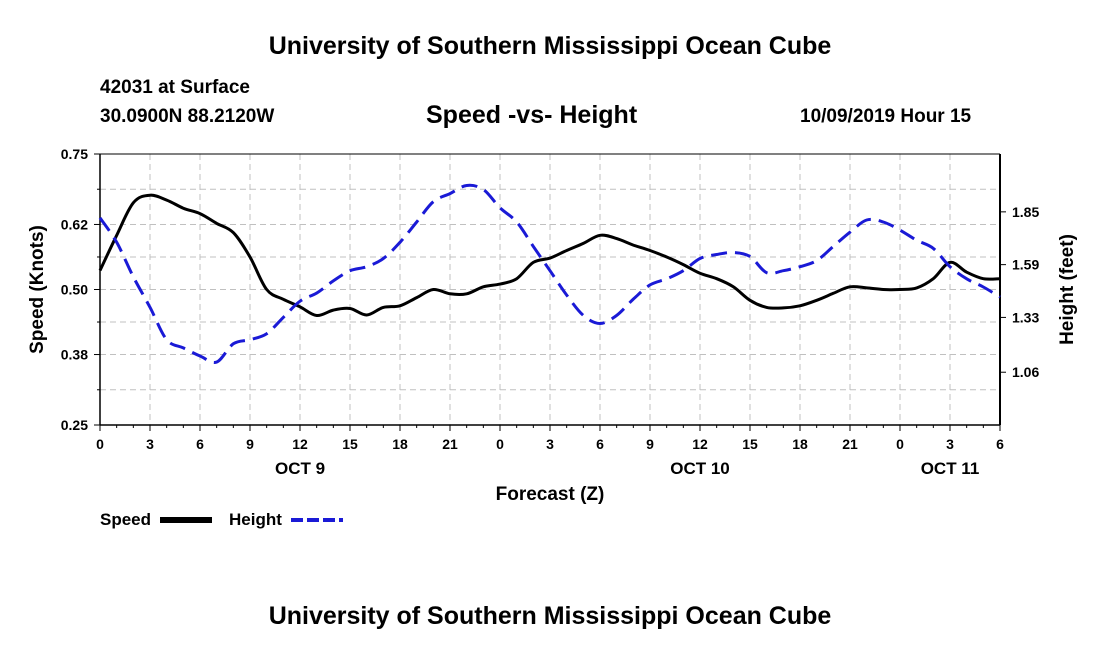 The width and height of the screenshot is (1100, 650). Describe the element at coordinates (1025, 265) in the screenshot. I see `y-tick-label-right: 1.59` at that location.